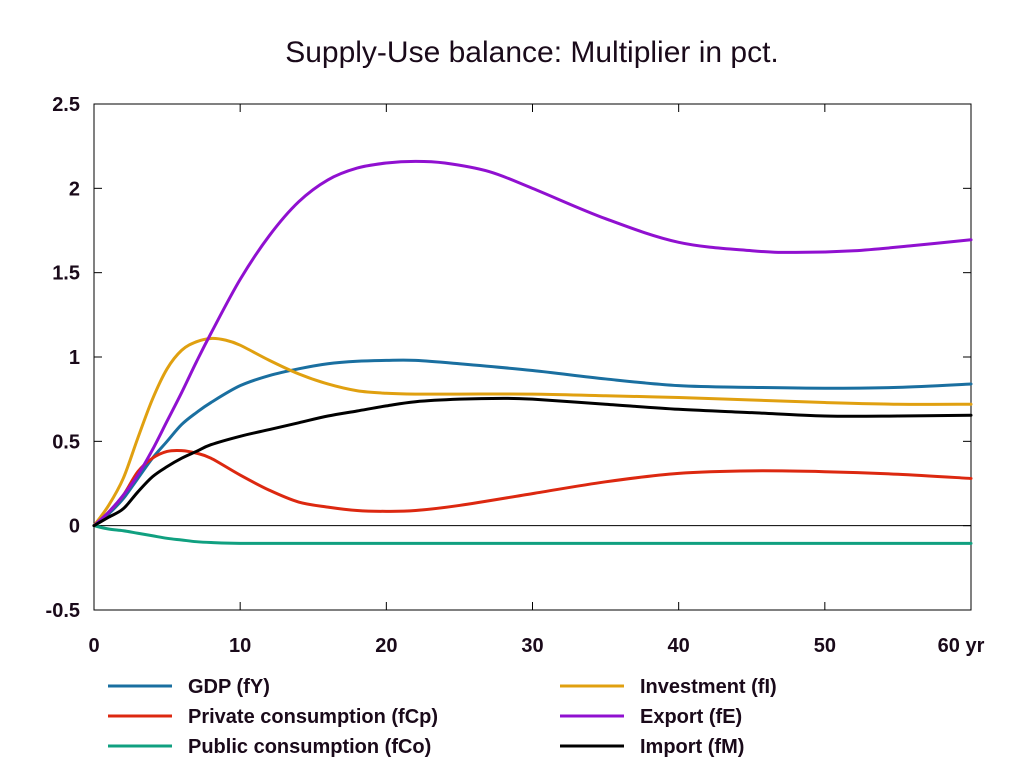  What do you see at coordinates (74, 527) in the screenshot?
I see `y-tick-label: 0` at bounding box center [74, 527].